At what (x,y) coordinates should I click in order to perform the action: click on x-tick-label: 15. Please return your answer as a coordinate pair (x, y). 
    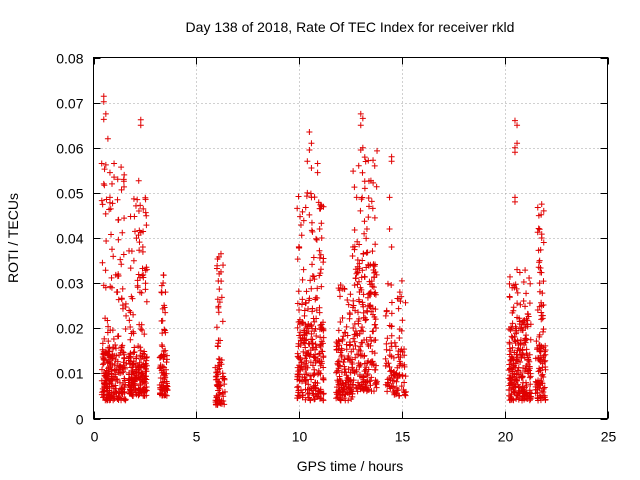
    Looking at the image, I should click on (403, 437).